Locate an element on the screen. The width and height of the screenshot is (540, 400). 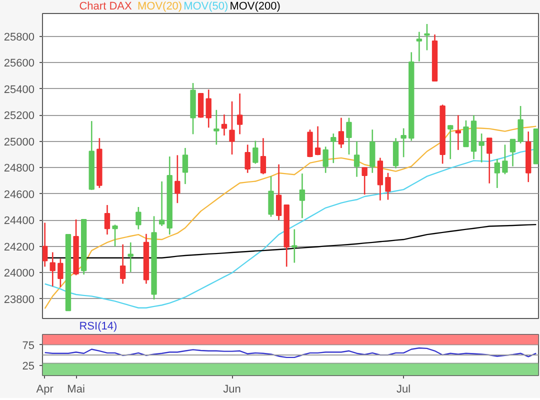
y-tick-label: 24800 is located at coordinates (19, 168).